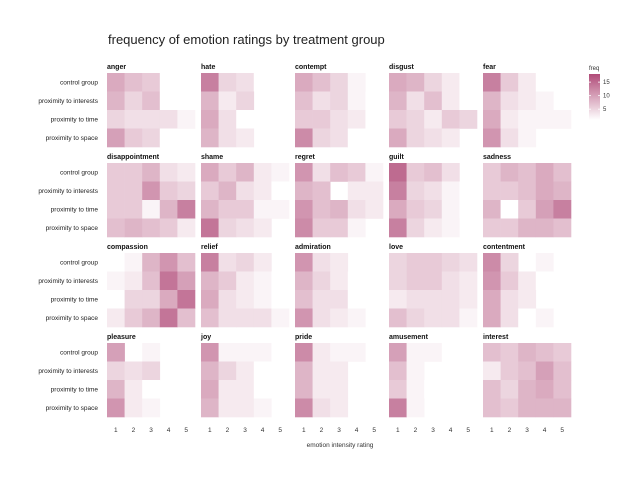 The width and height of the screenshot is (640, 480). I want to click on panel-relief: relief, so click(245, 286).